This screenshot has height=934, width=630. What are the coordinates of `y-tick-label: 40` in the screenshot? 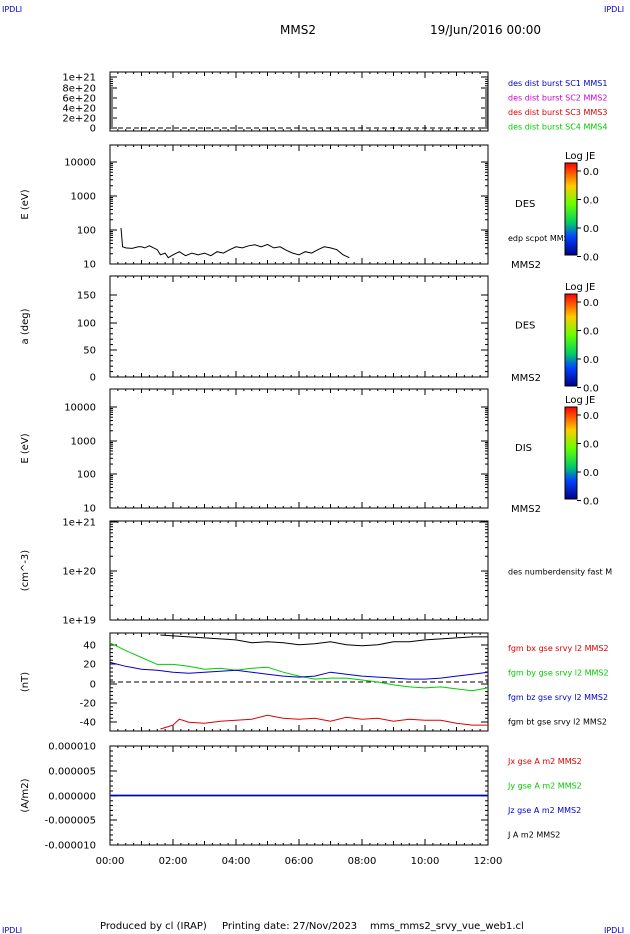 It's located at (89, 646).